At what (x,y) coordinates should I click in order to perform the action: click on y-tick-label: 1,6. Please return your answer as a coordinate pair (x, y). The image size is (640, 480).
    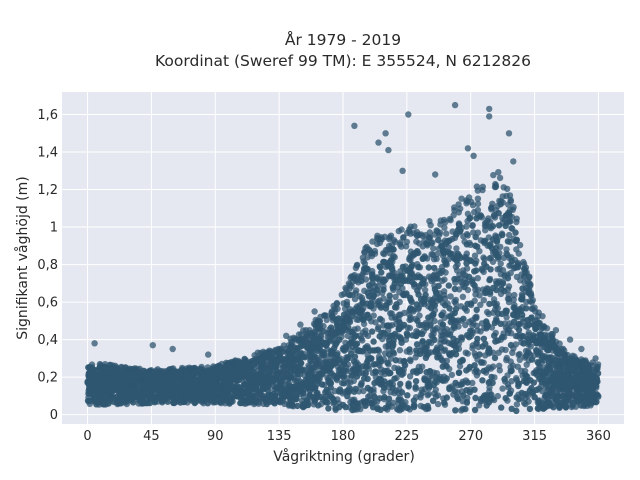
    Looking at the image, I should click on (47, 115).